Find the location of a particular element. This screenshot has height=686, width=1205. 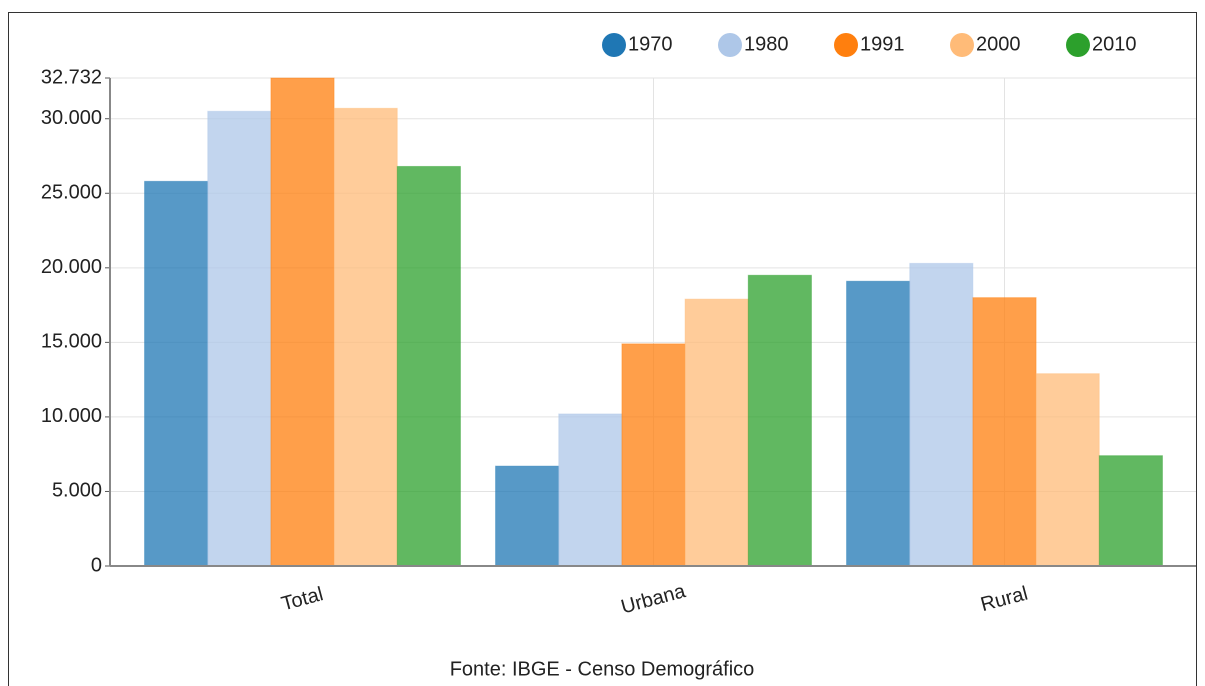

x-tick-label: Rural is located at coordinates (1004, 599).